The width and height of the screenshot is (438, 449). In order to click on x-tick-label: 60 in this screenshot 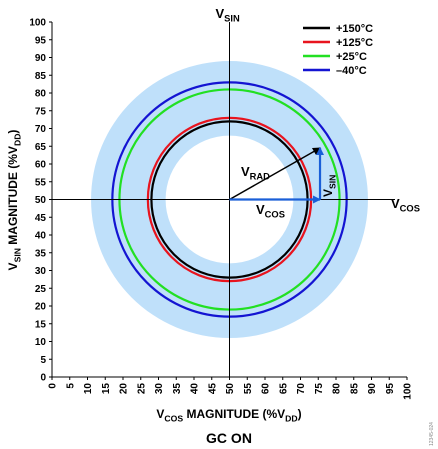, I will do `click(266, 389)`.